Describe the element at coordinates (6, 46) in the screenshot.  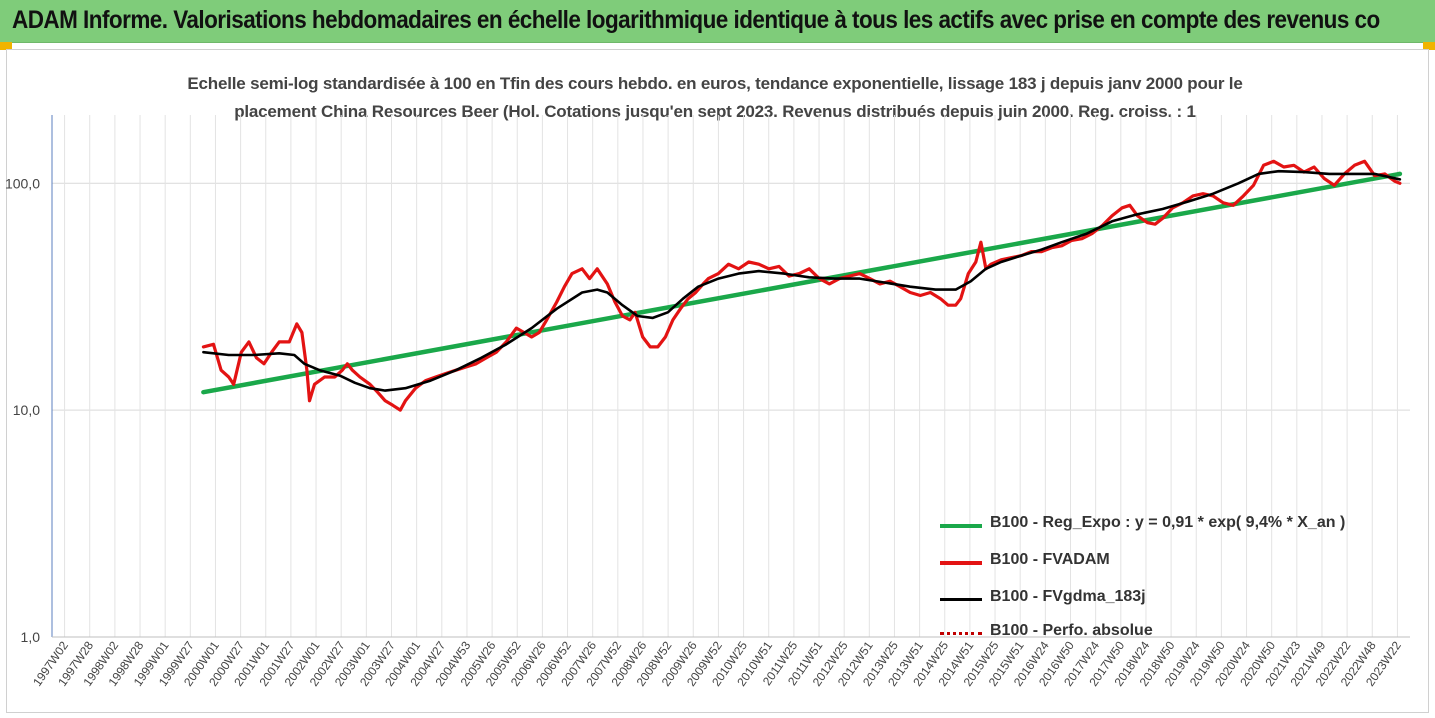
I see `corner-marker-left` at that location.